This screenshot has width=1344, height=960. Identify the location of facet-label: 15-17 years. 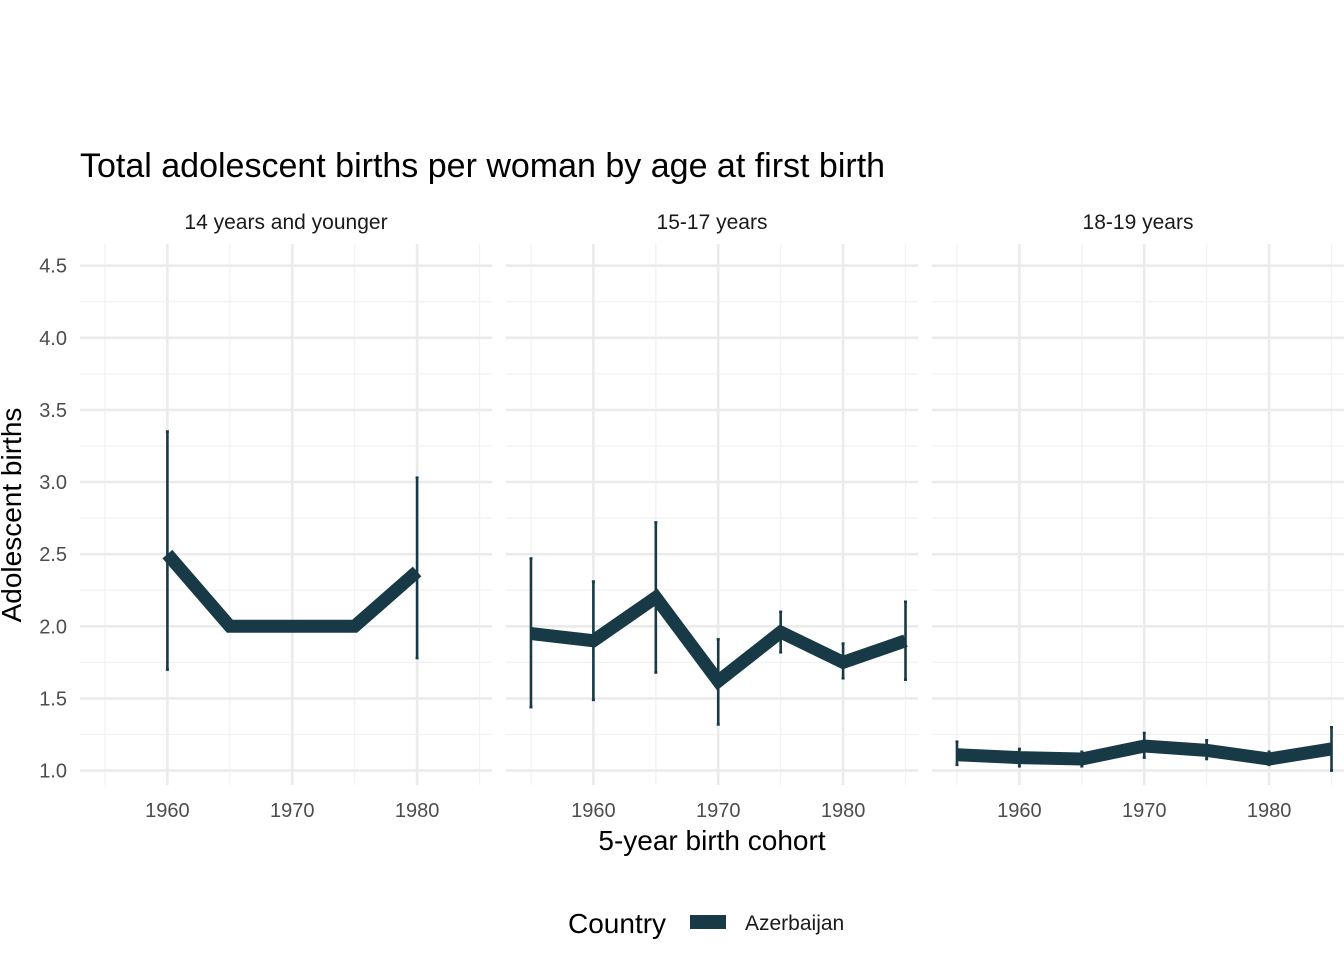
(712, 222).